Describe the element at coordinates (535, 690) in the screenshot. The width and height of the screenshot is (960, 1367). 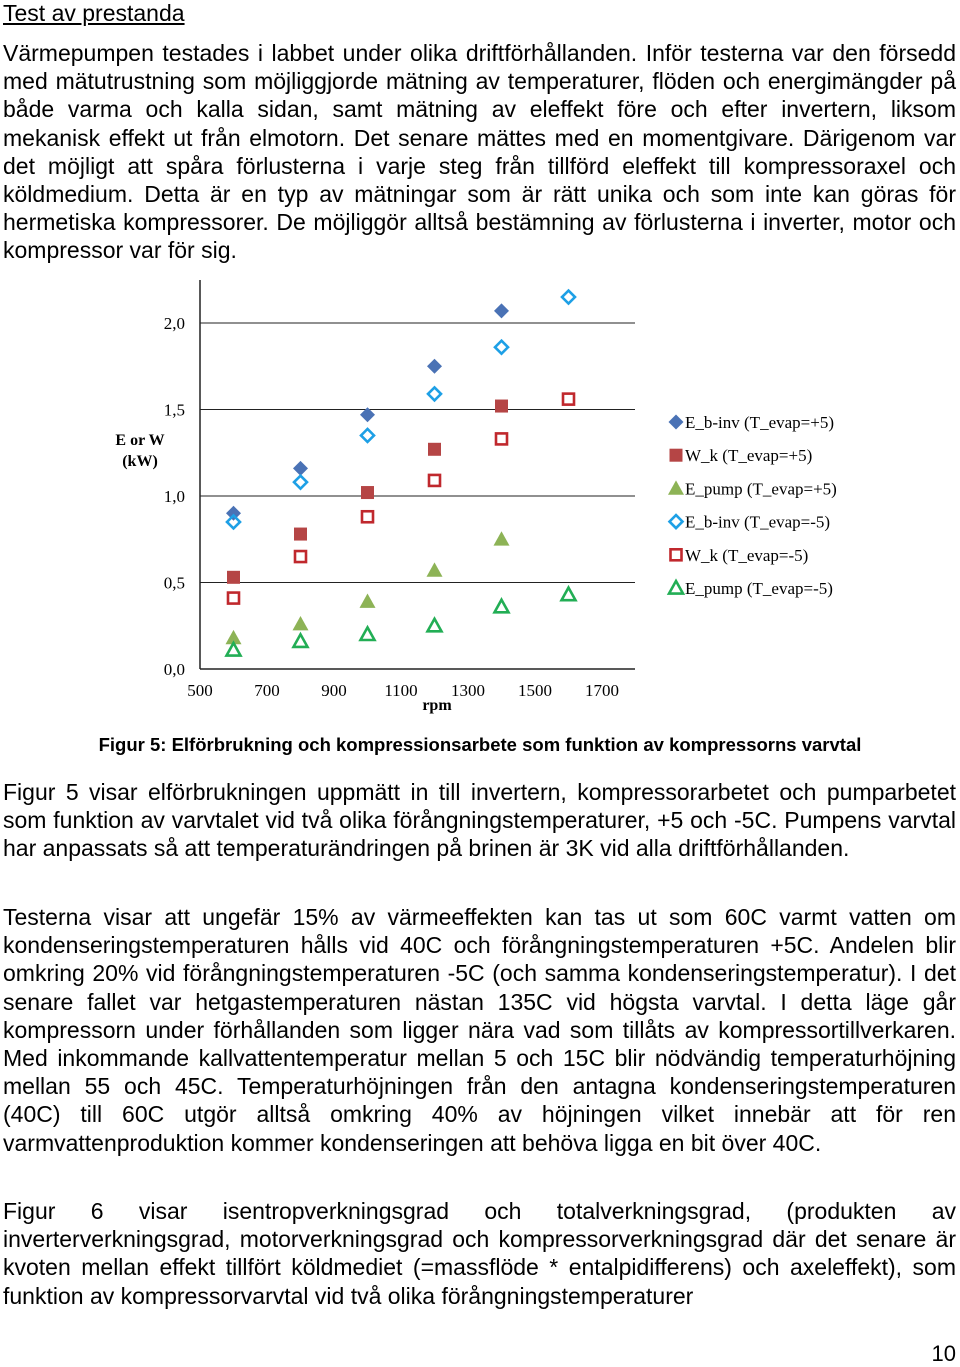
I see `x-tick-label: 1500` at that location.